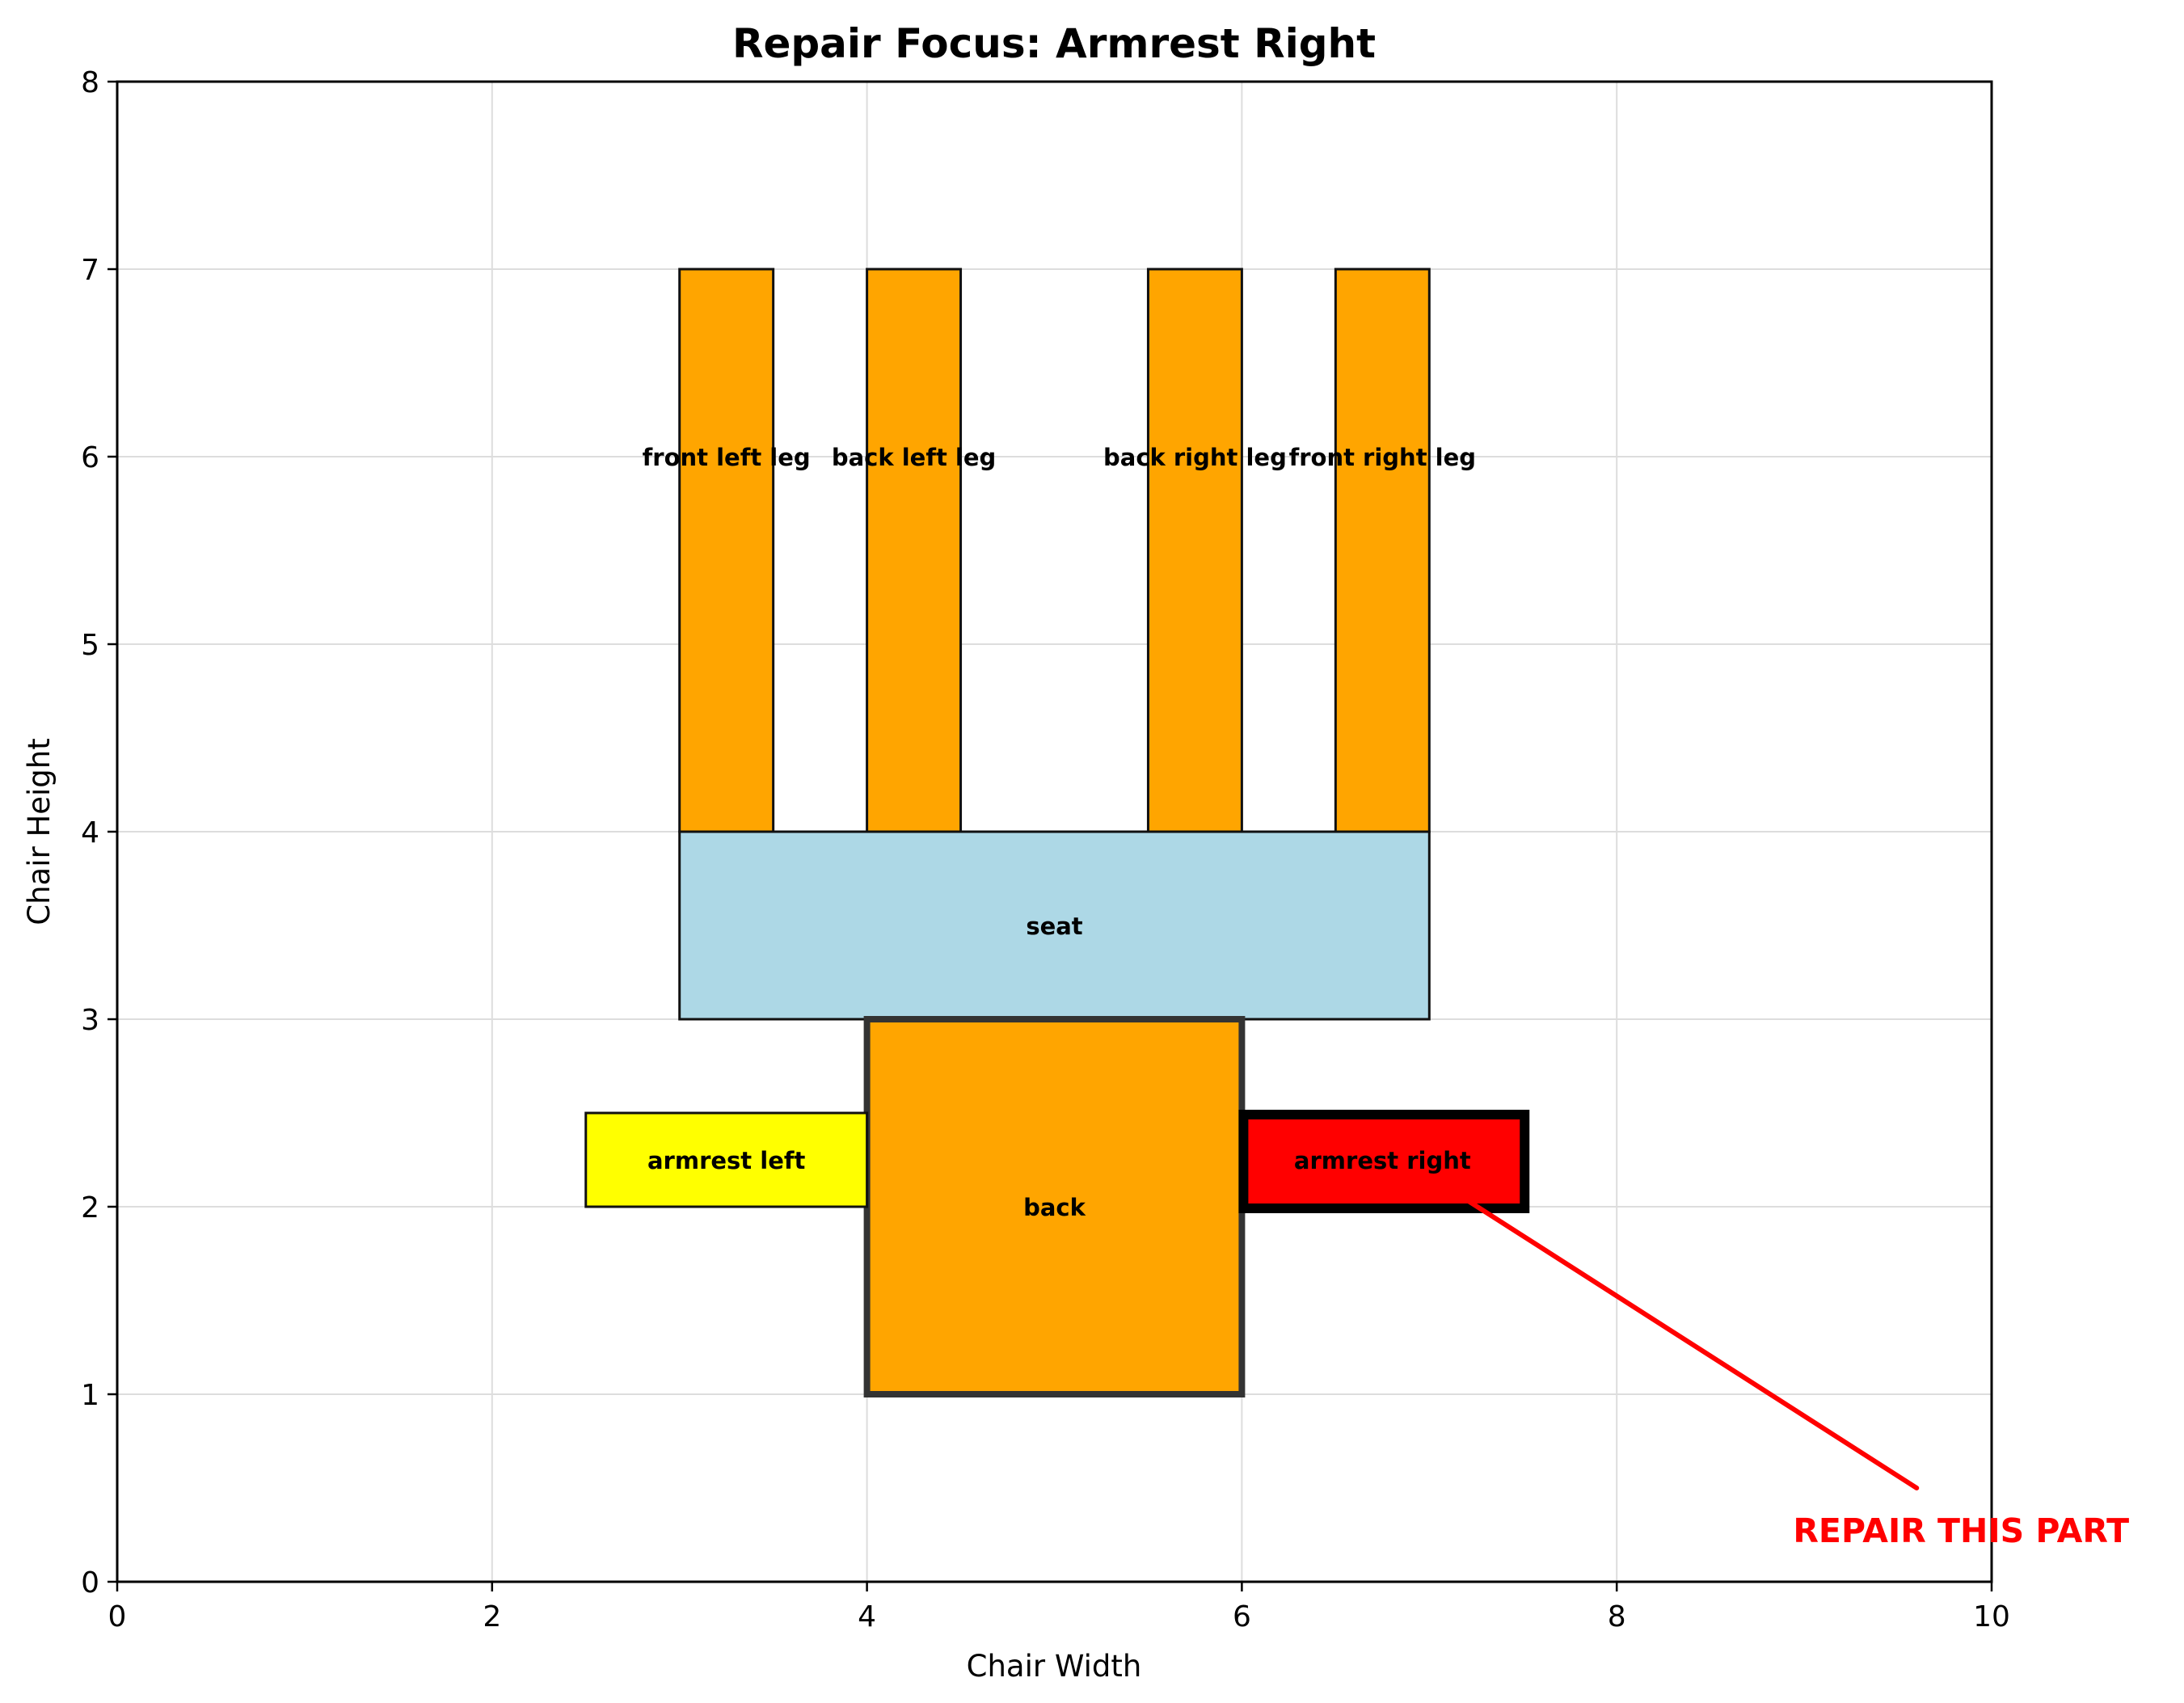 Image resolution: width=2184 pixels, height=1703 pixels. What do you see at coordinates (90, 1020) in the screenshot?
I see `y-tick-label: 3` at bounding box center [90, 1020].